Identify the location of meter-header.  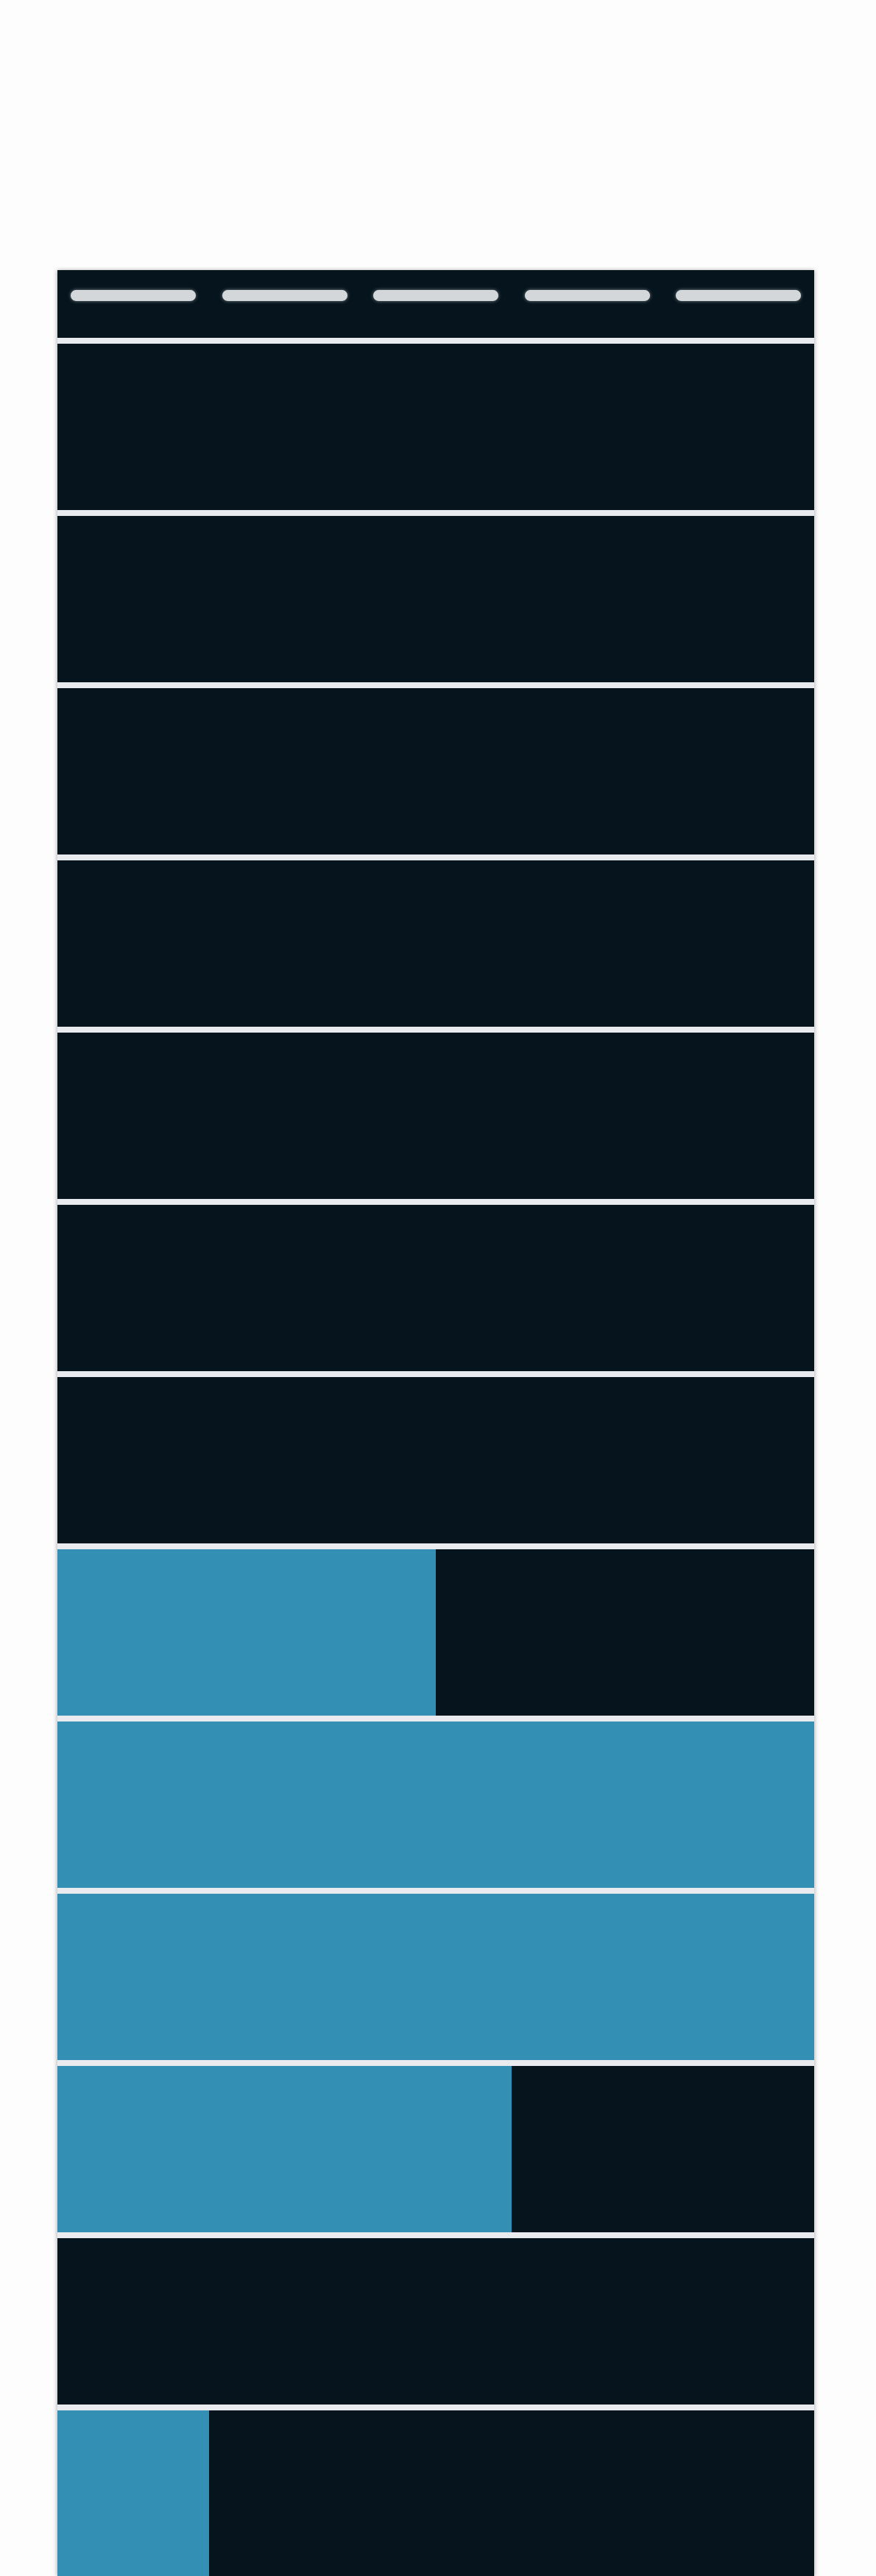
(435, 304).